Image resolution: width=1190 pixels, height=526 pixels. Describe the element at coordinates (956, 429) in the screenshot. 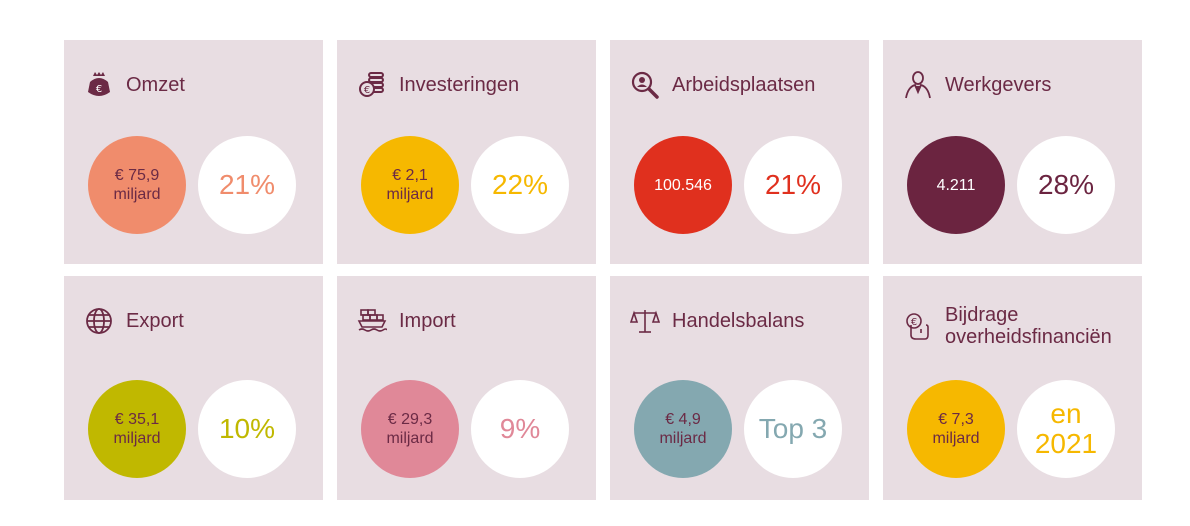

I see `value-circle: € 7,3 miljard` at that location.